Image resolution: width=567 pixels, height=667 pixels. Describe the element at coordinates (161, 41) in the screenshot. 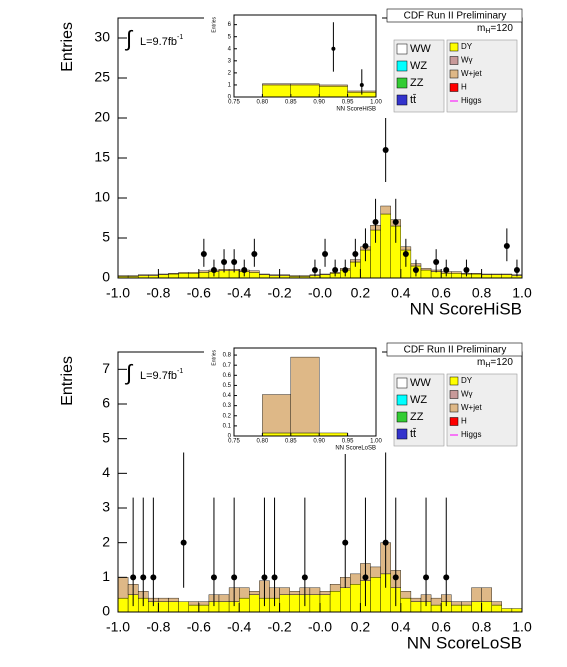

I see `luminosity: L=9.7fb-1` at that location.